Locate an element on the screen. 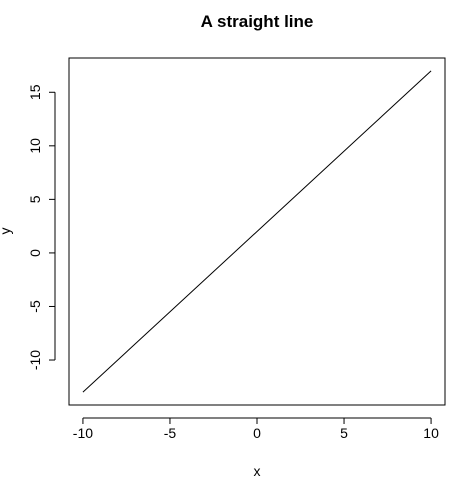 The height and width of the screenshot is (486, 457). x-tick-label-2: 0 is located at coordinates (257, 433).